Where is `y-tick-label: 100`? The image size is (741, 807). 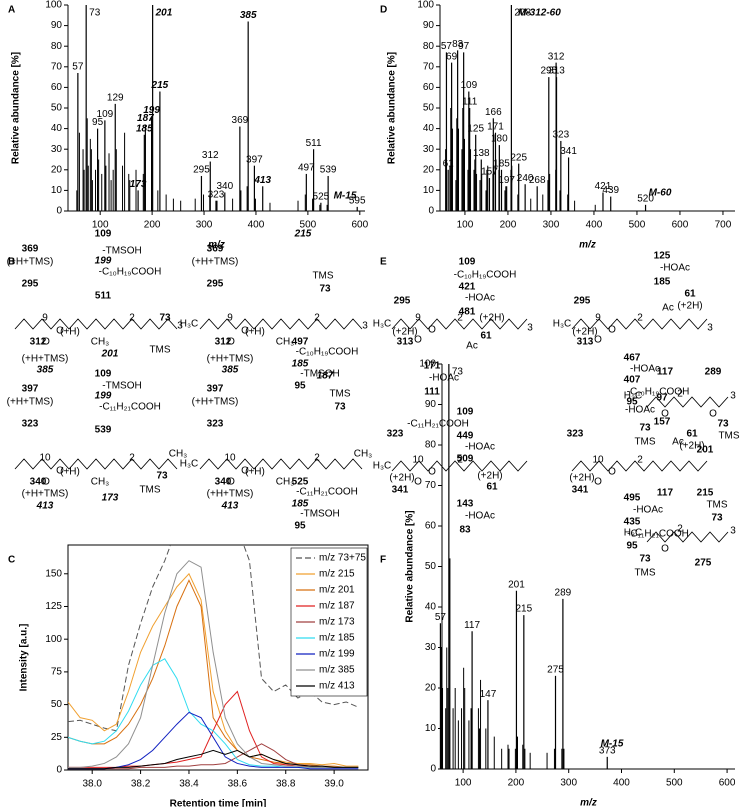
y-tick-label: 100 is located at coordinates (53, 5).